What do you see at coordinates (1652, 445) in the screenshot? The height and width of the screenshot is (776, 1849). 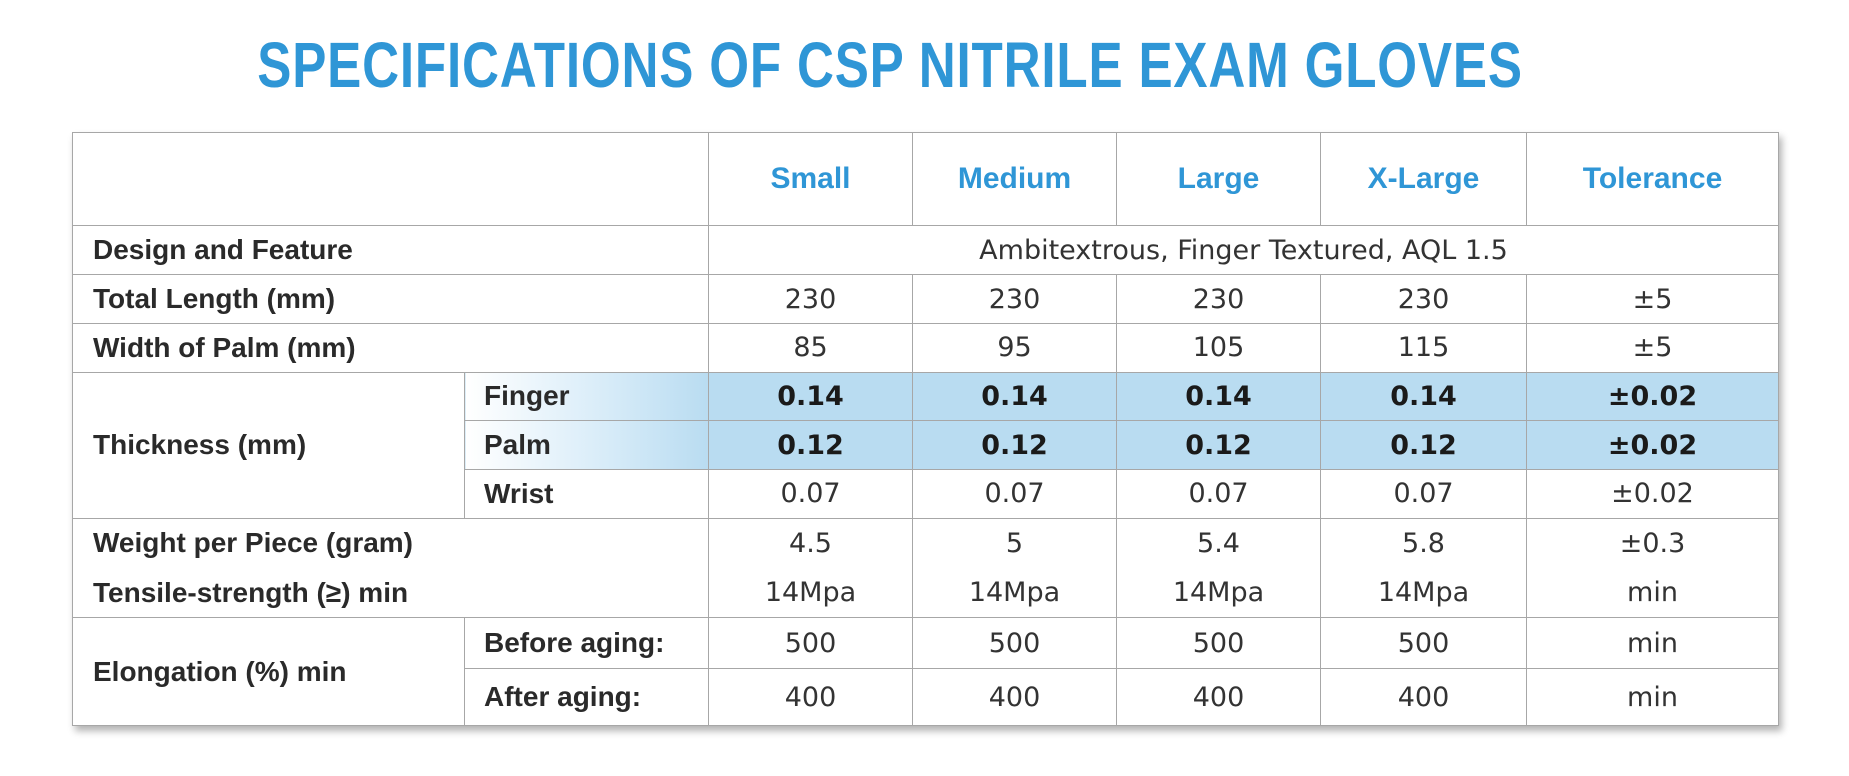 I see `thickness-palm-tolerance: ±0.02` at bounding box center [1652, 445].